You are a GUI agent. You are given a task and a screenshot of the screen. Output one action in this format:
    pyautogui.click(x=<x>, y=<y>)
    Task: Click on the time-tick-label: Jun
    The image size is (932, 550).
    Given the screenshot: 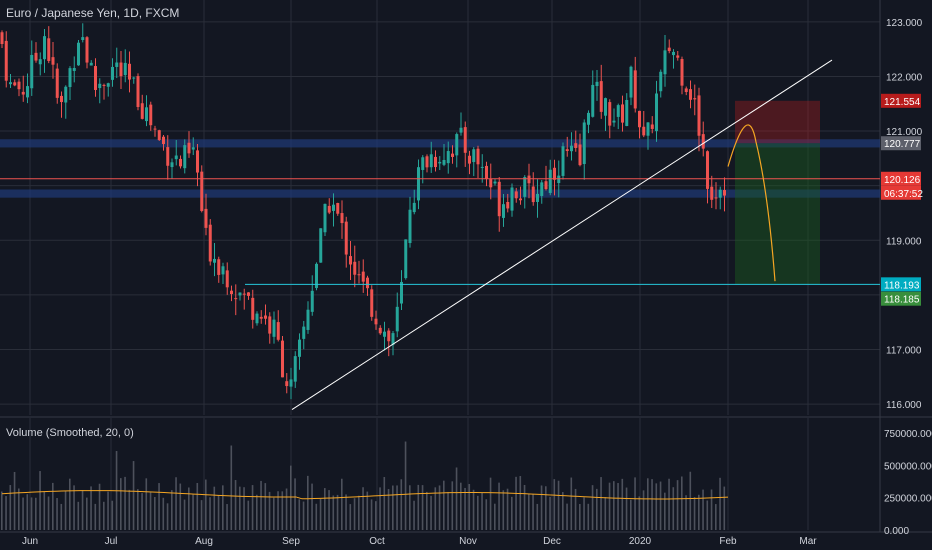 What is the action you would take?
    pyautogui.click(x=30, y=541)
    